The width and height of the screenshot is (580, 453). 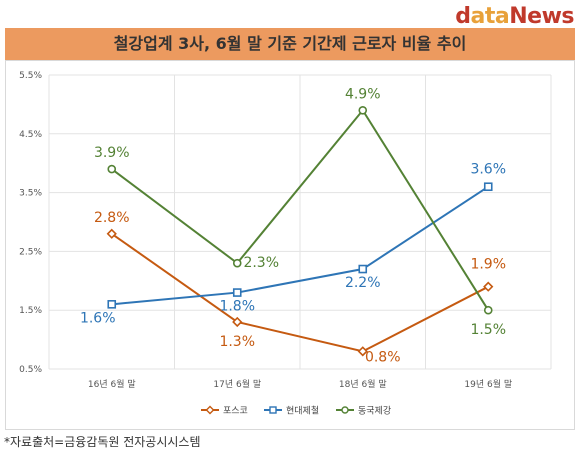 What do you see at coordinates (514, 16) in the screenshot?
I see `datanews-logo: dataNews` at bounding box center [514, 16].